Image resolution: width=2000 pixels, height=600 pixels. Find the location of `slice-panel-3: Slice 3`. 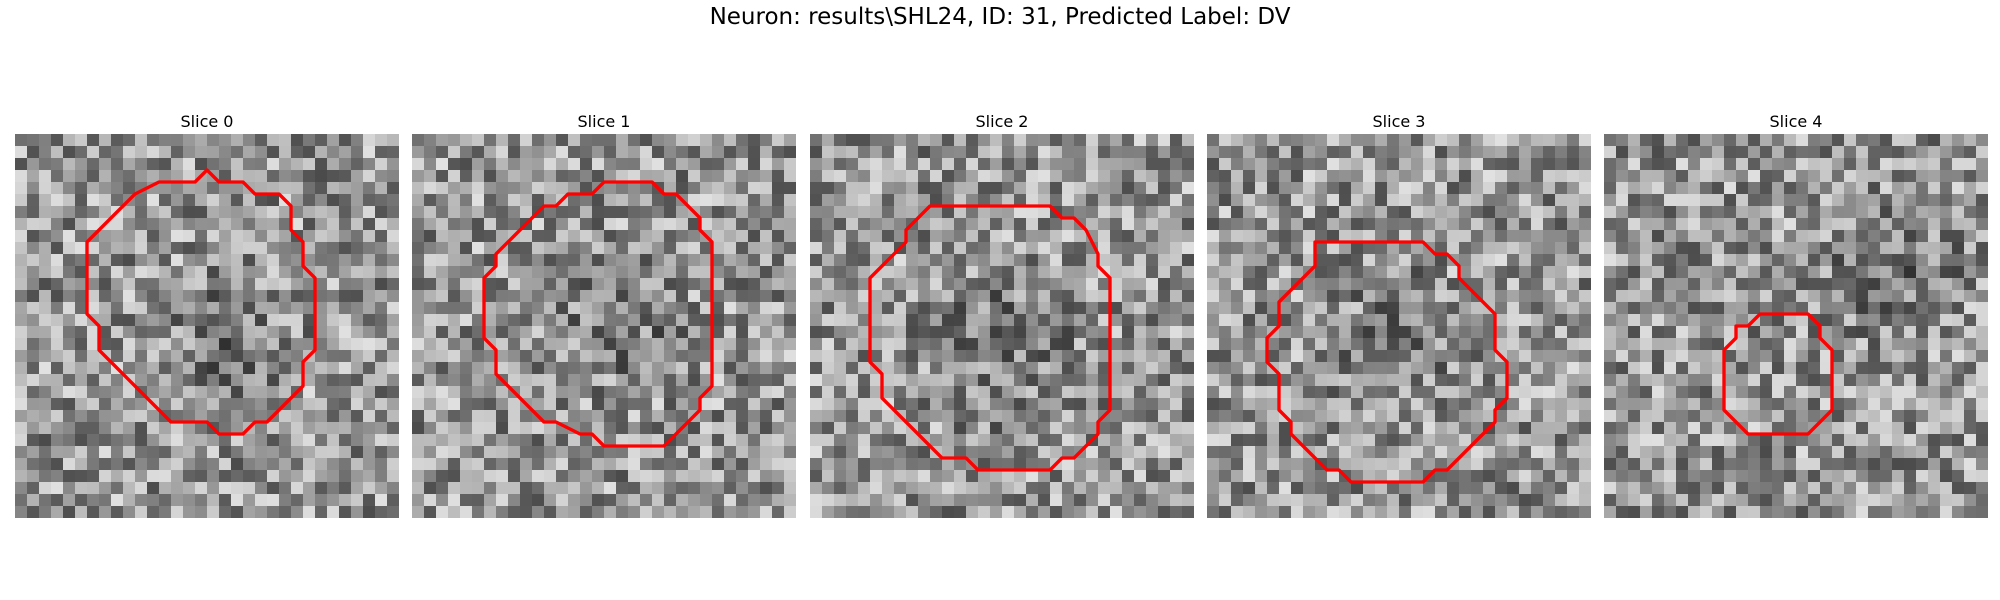

slice-panel-3: Slice 3 is located at coordinates (1399, 314).